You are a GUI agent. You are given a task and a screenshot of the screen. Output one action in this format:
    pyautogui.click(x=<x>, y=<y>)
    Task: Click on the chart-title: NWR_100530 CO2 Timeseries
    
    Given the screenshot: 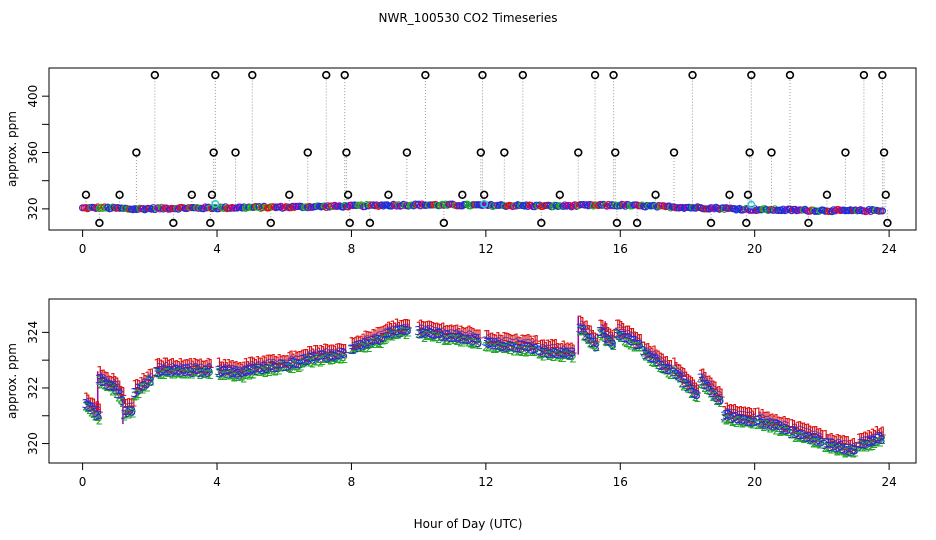 What is the action you would take?
    pyautogui.click(x=468, y=18)
    